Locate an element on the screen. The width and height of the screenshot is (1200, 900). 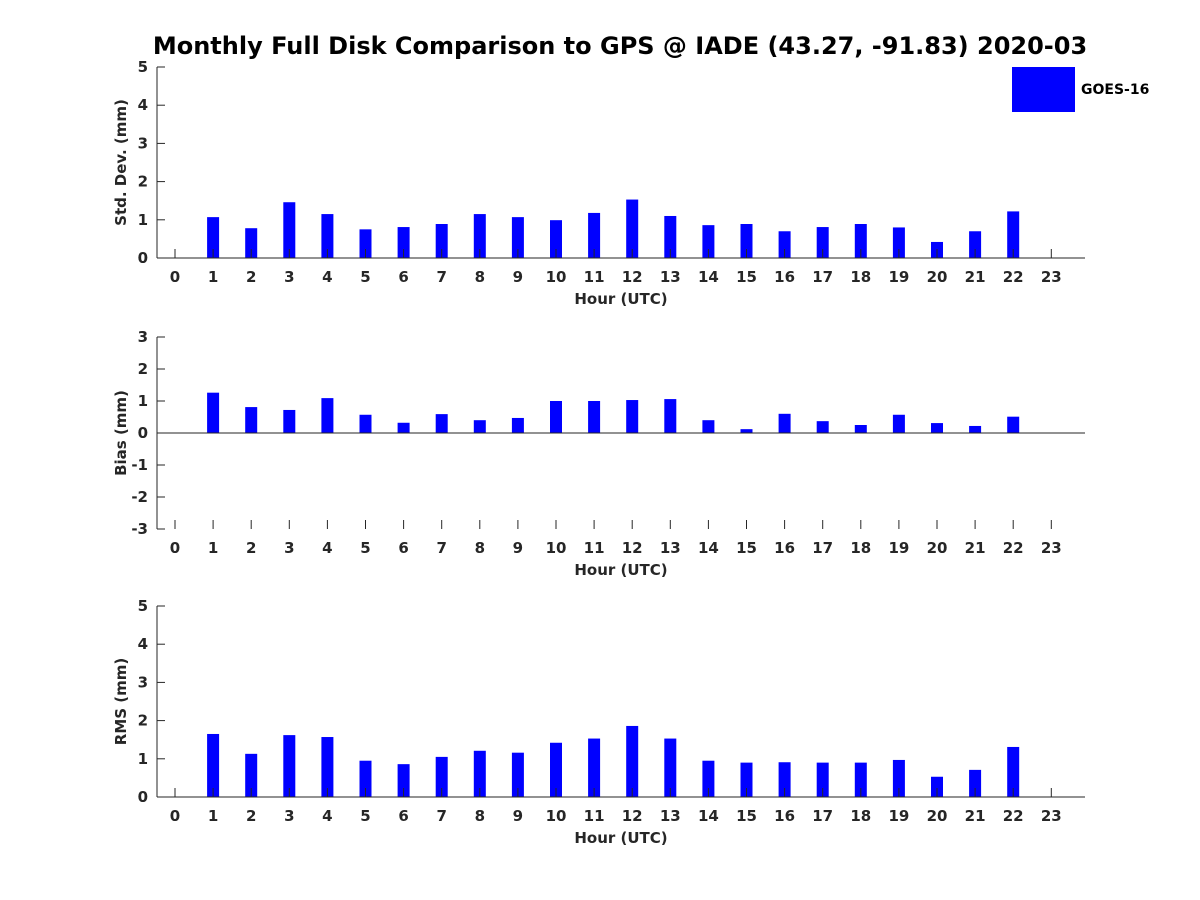
std-dev-x-tick-label: 19 is located at coordinates (898, 277).